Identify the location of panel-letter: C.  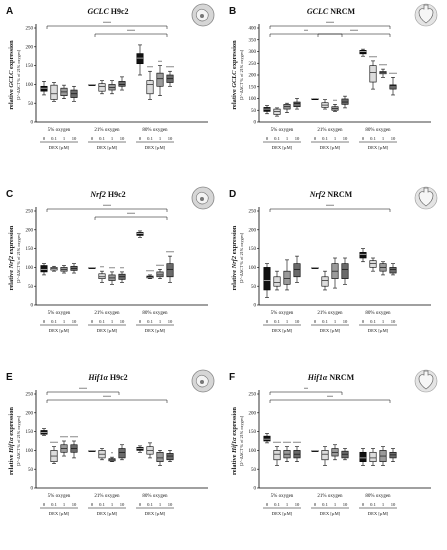
(9, 194).